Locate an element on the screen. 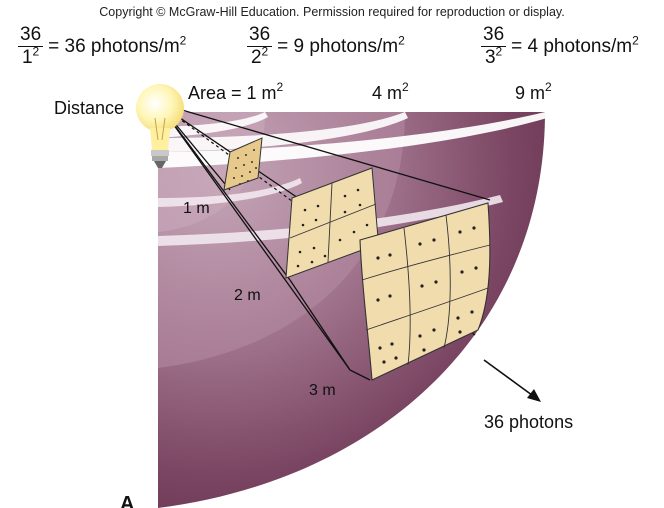 The width and height of the screenshot is (664, 508). light-bulb-icon is located at coordinates (160, 126).